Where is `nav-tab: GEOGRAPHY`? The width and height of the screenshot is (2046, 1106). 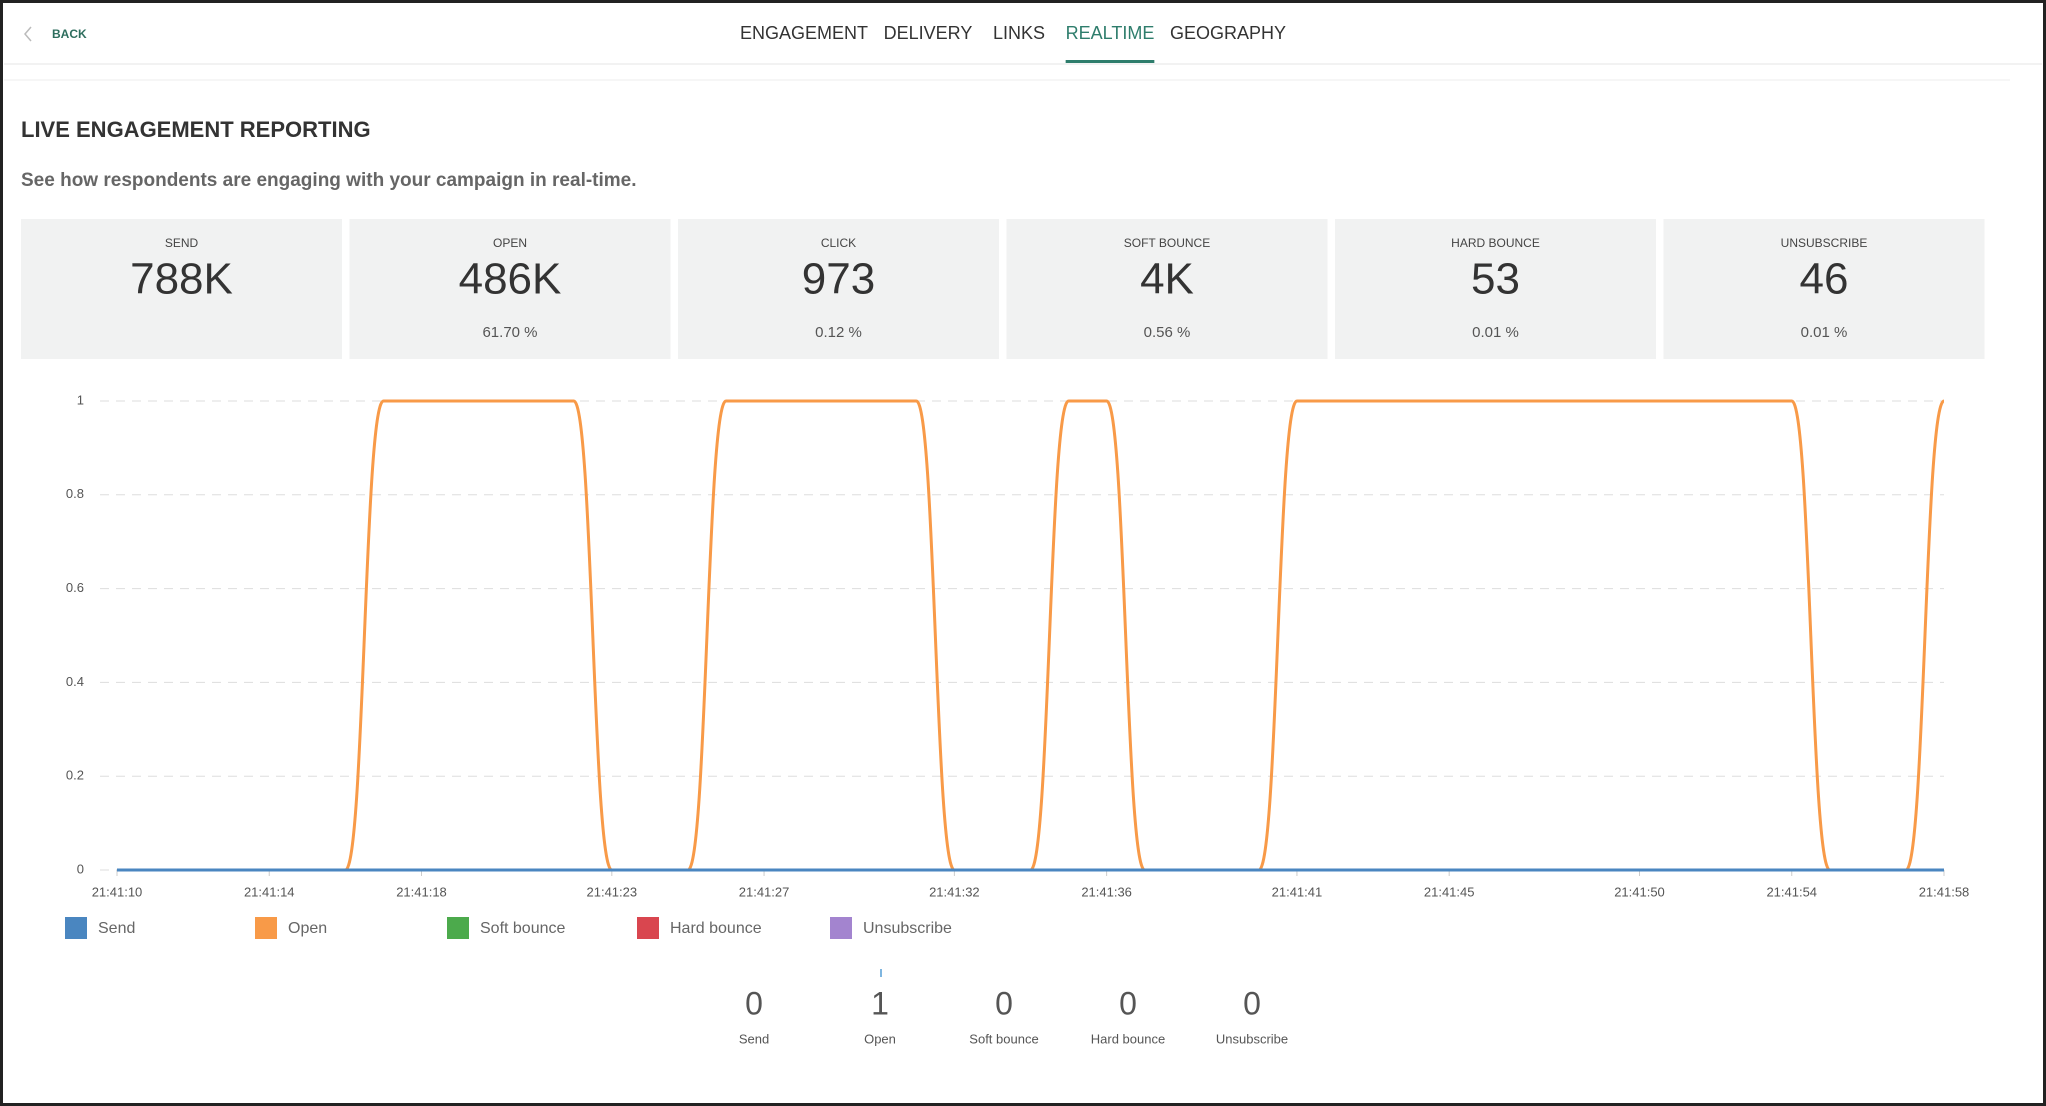 nav-tab: GEOGRAPHY is located at coordinates (1228, 33).